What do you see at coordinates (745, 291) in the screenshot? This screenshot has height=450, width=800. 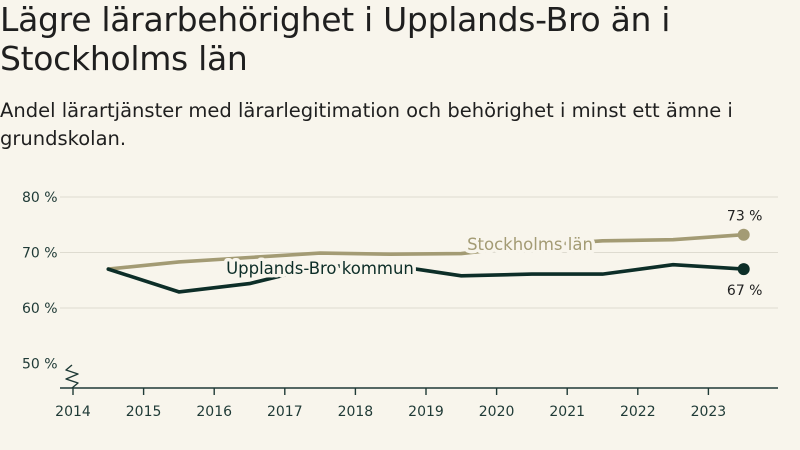 I see `end-value-label: 67 %` at bounding box center [745, 291].